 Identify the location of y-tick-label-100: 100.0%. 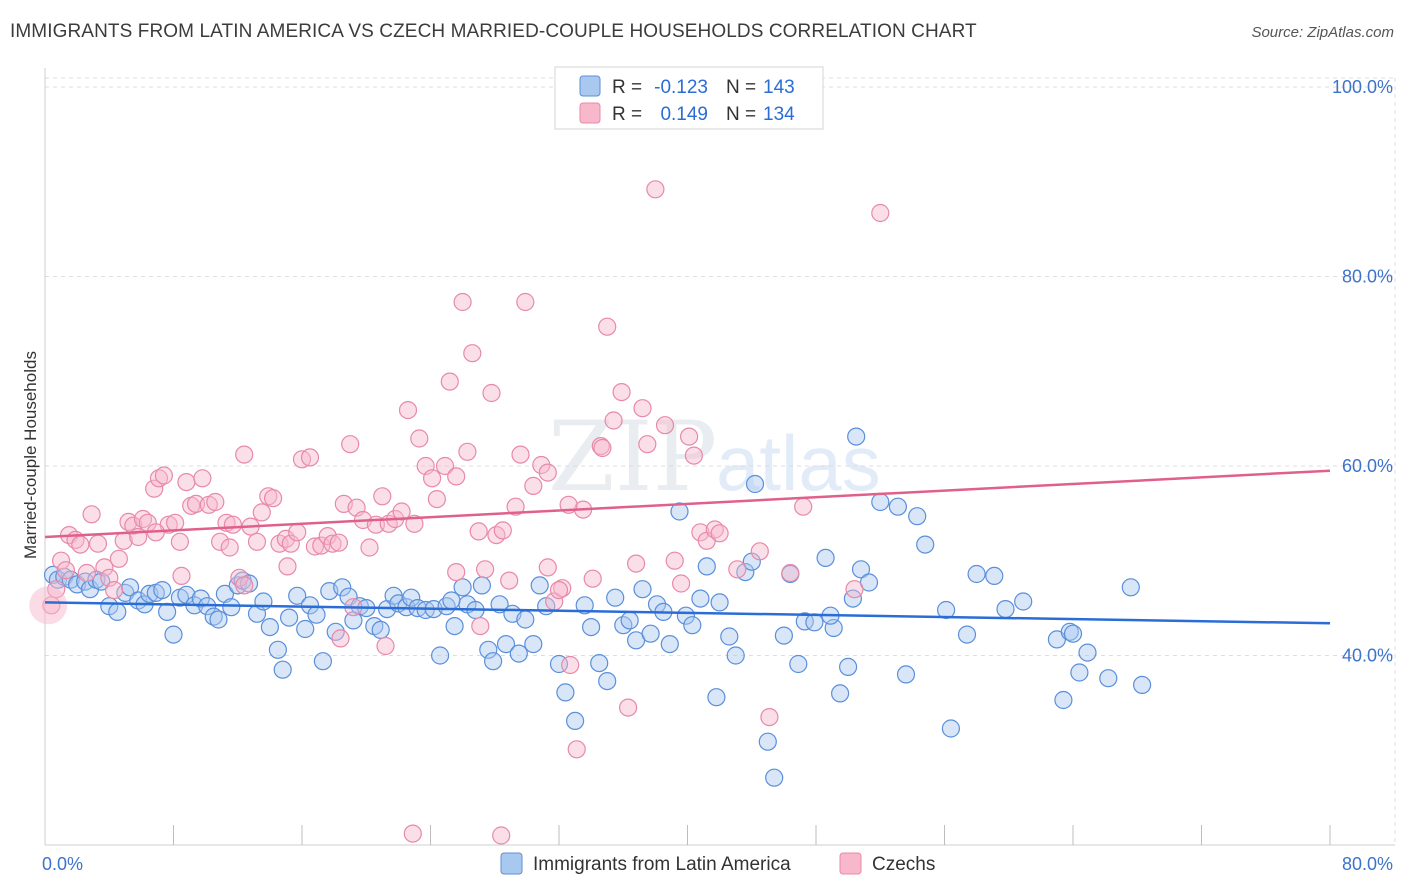
(1362, 87).